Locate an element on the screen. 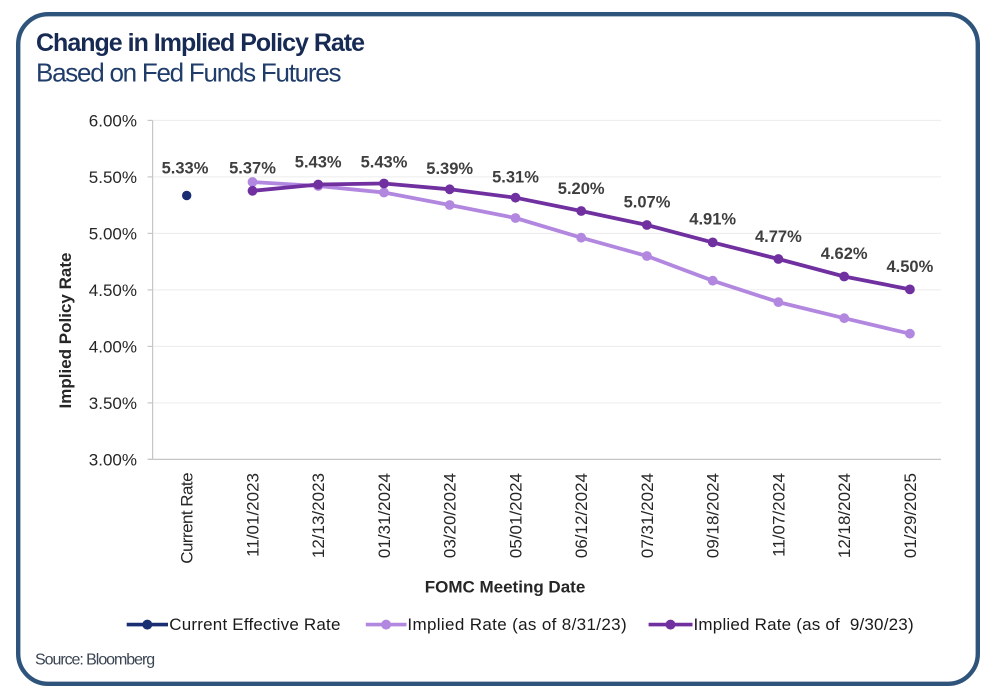  svg-text: Implied Rate (as of 9/30/23) is located at coordinates (804, 624).